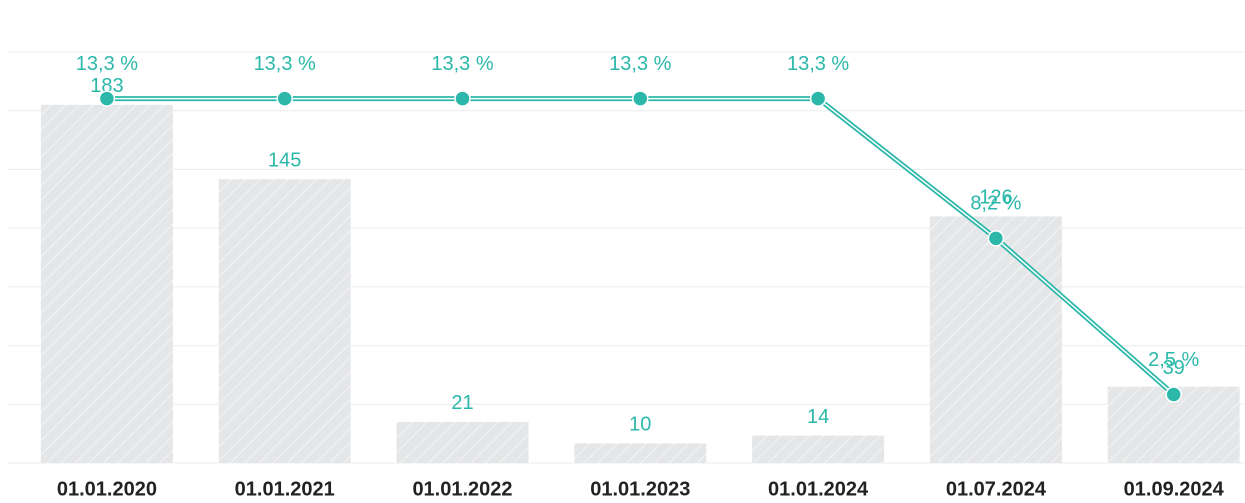 Image resolution: width=1245 pixels, height=503 pixels. What do you see at coordinates (1174, 368) in the screenshot?
I see `bar-value-label: 39` at bounding box center [1174, 368].